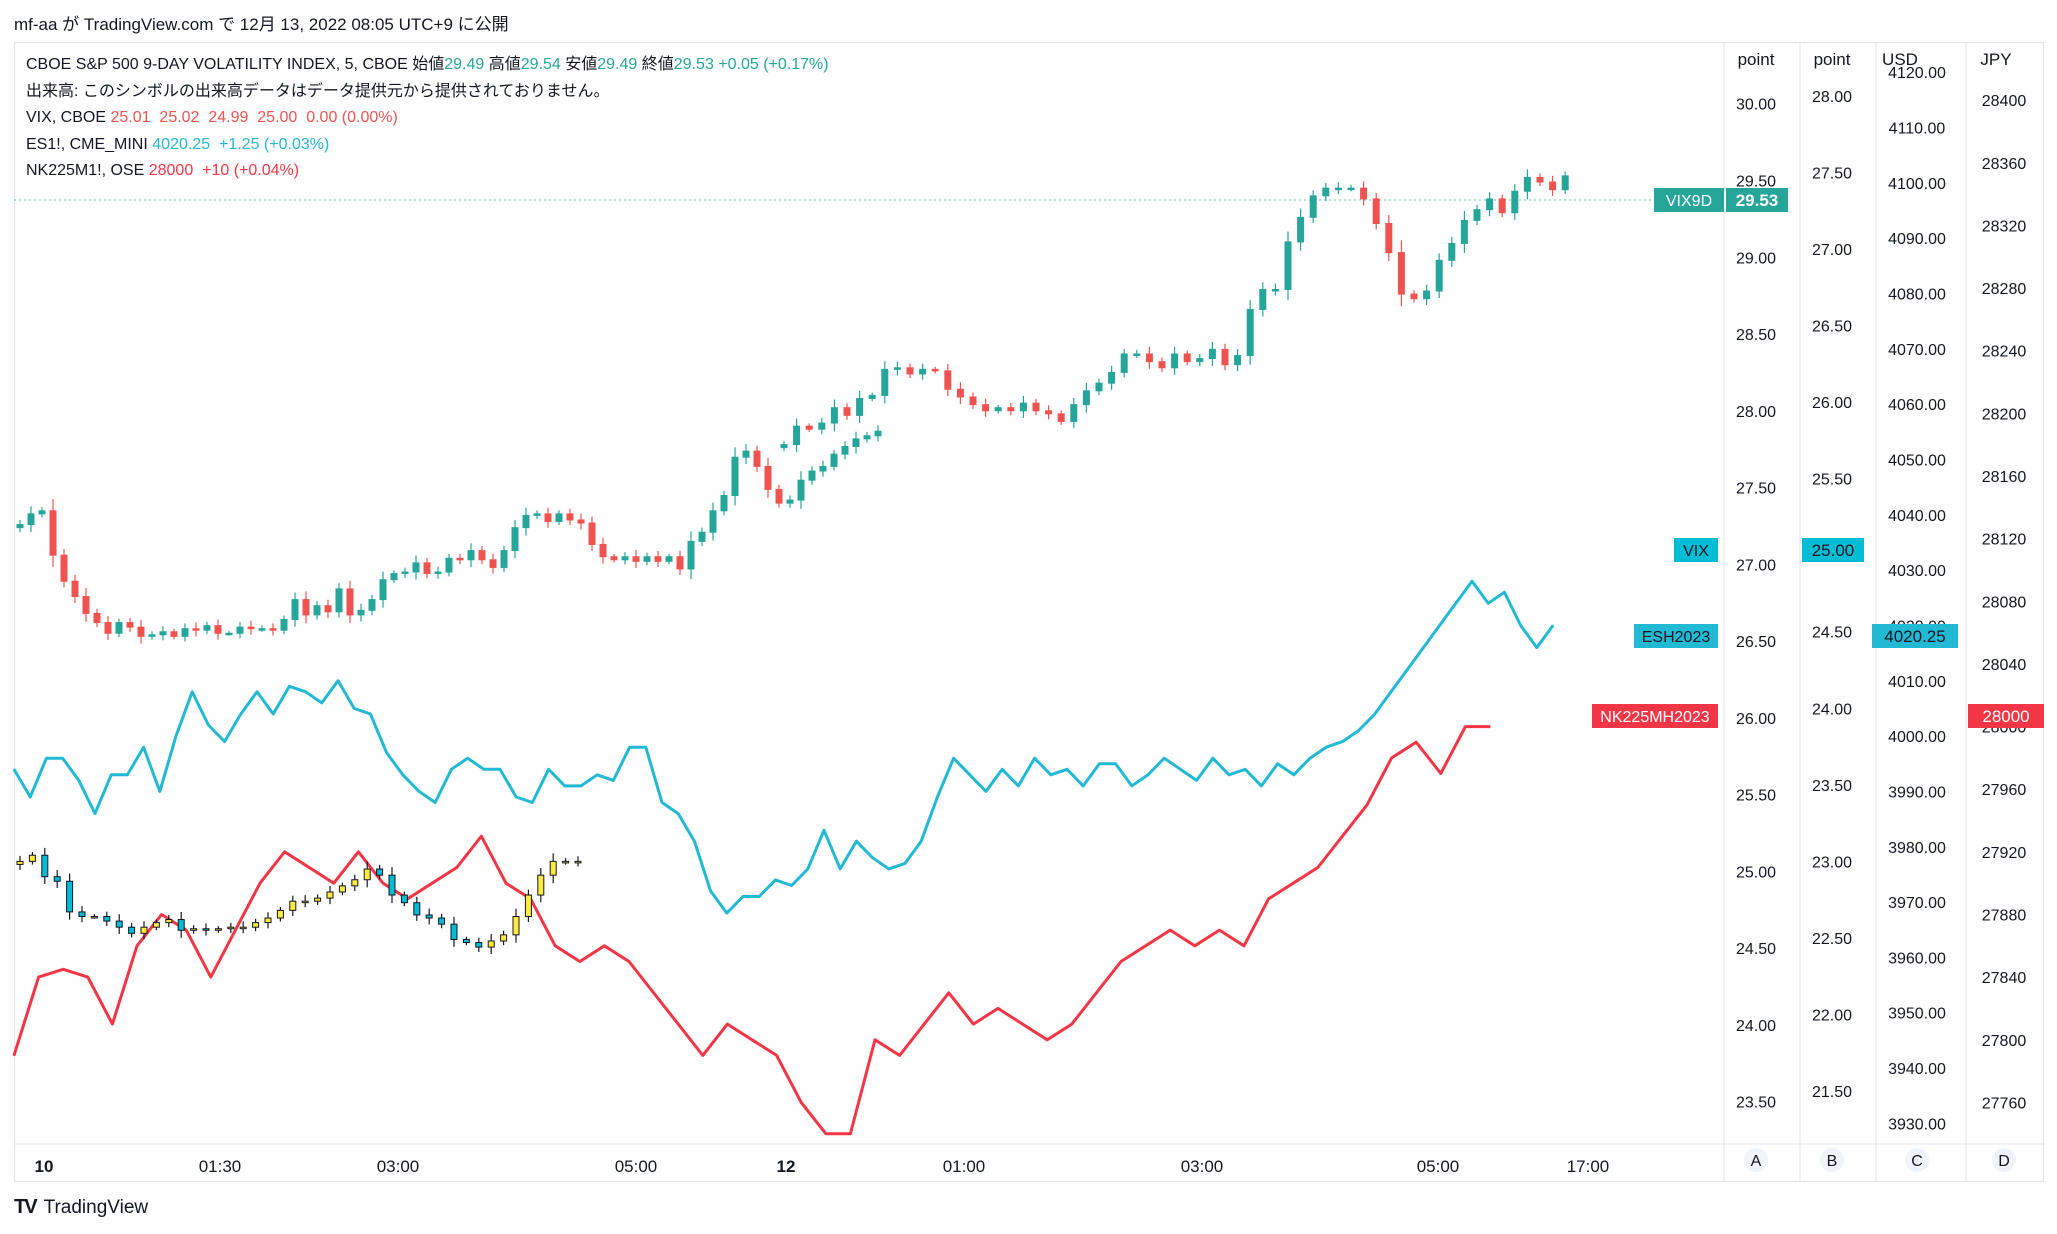 The width and height of the screenshot is (2057, 1234). I want to click on legend-low-value: 29.49, so click(617, 64).